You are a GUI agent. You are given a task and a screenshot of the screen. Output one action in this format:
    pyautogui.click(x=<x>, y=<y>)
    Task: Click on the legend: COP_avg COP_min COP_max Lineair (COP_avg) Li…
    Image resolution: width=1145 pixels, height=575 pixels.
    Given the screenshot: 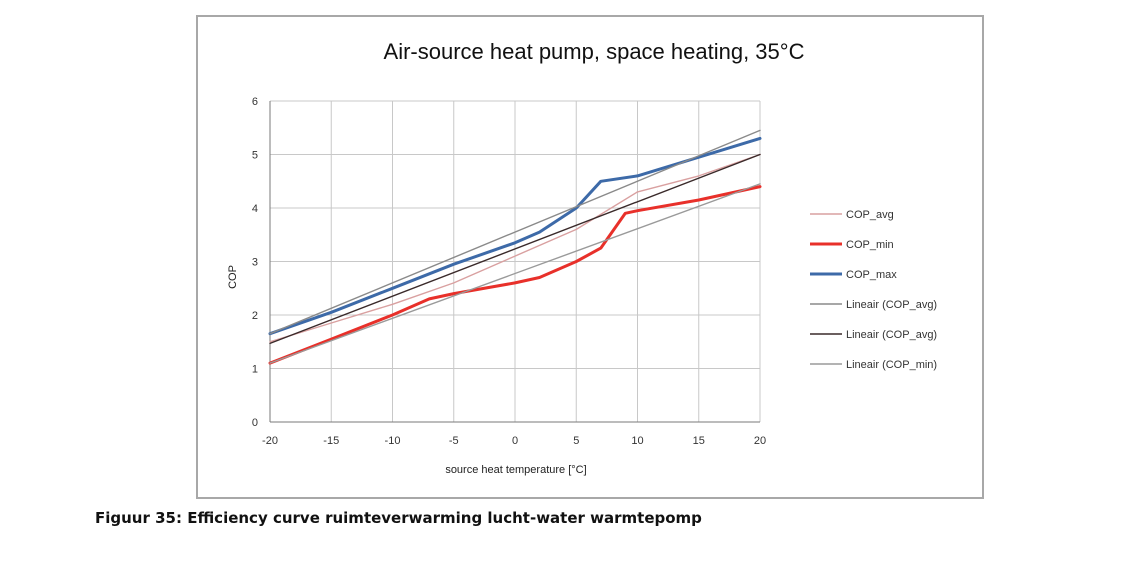 What is the action you would take?
    pyautogui.click(x=873, y=290)
    